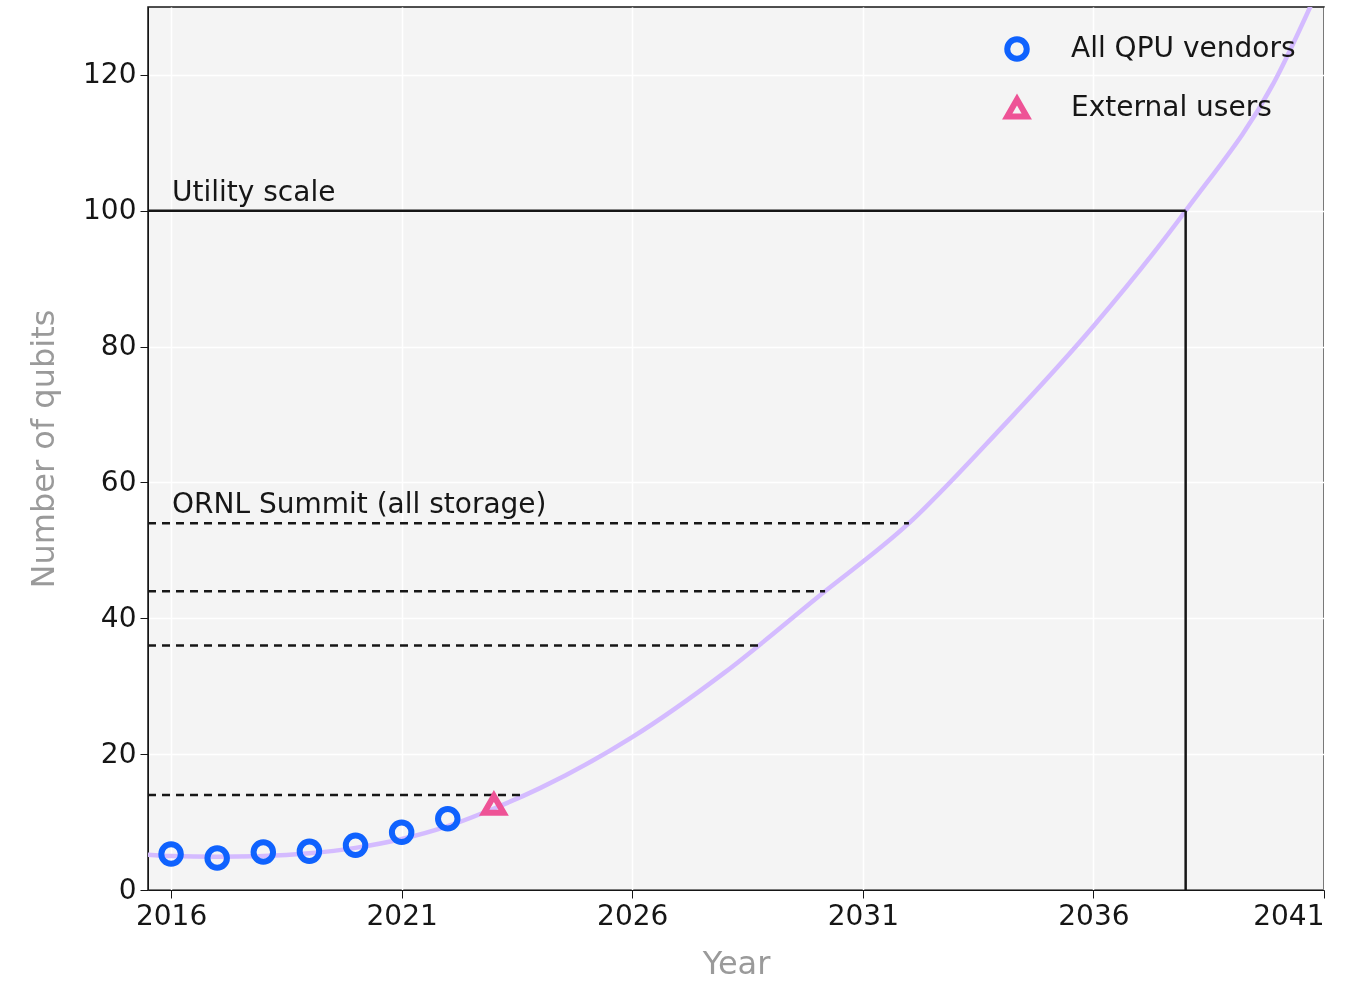 The height and width of the screenshot is (1001, 1371). I want to click on legend-label: External users, so click(1171, 106).